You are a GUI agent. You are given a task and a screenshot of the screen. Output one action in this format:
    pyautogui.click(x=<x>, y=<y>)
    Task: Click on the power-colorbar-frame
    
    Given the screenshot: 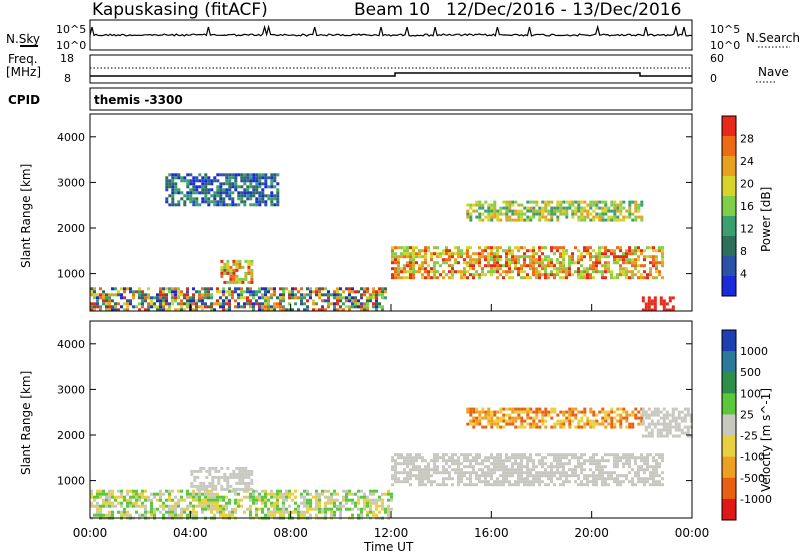 What is the action you would take?
    pyautogui.click(x=729, y=206)
    